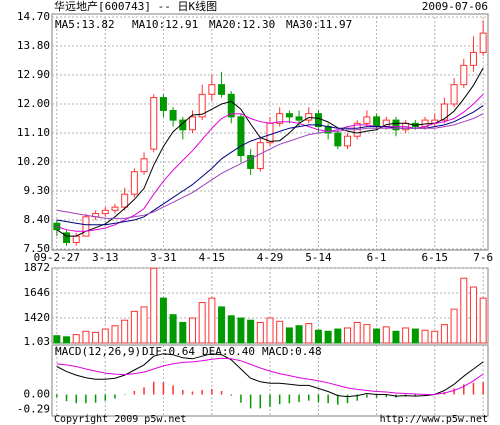  Describe the element at coordinates (33, 132) in the screenshot. I see `y-tick-label: 11.10` at that location.